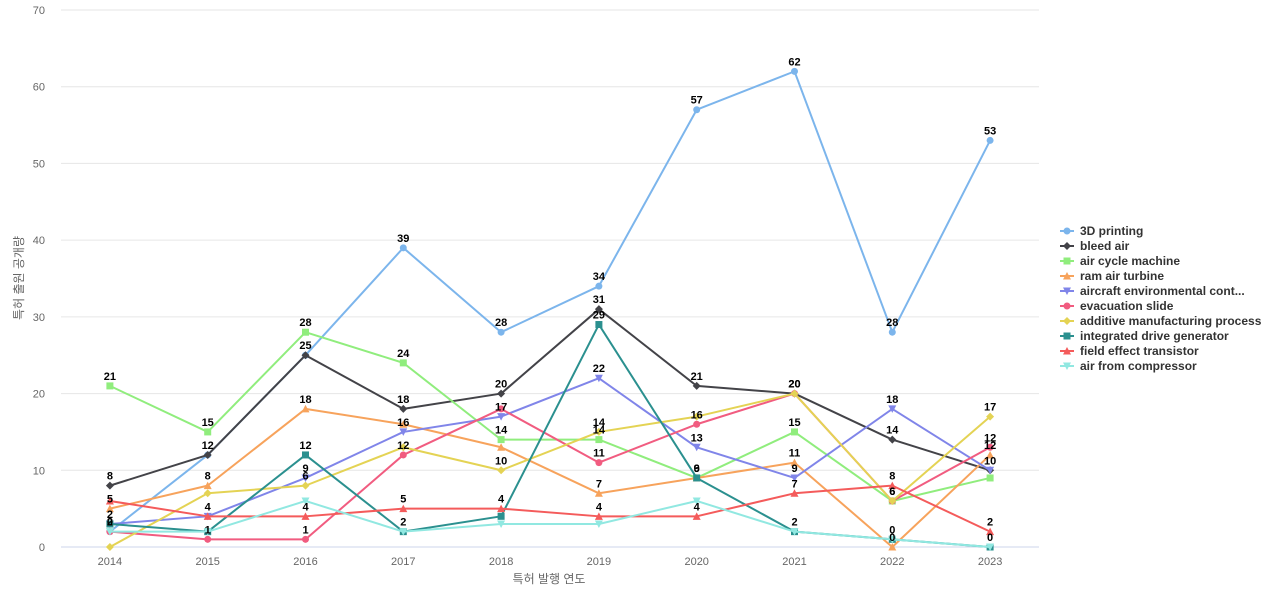  I want to click on data-label: 18, so click(892, 400).